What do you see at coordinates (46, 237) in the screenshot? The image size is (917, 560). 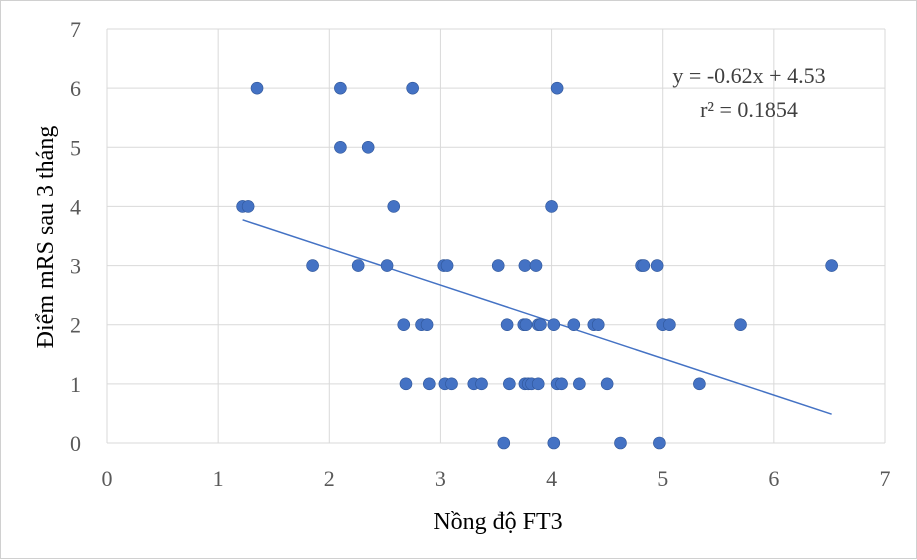 I see `y-axis-title: Điểm mRS sau 3 tháng` at bounding box center [46, 237].